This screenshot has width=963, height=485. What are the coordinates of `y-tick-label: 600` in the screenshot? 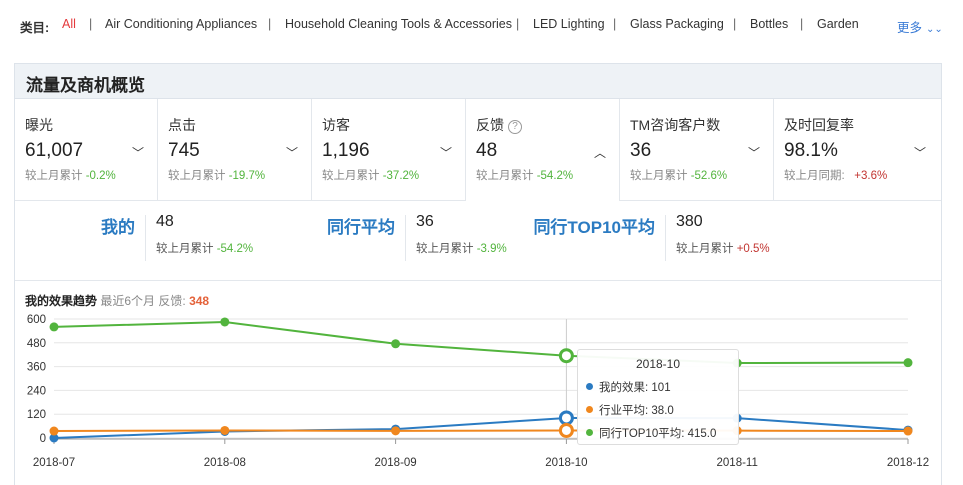 It's located at (36, 320).